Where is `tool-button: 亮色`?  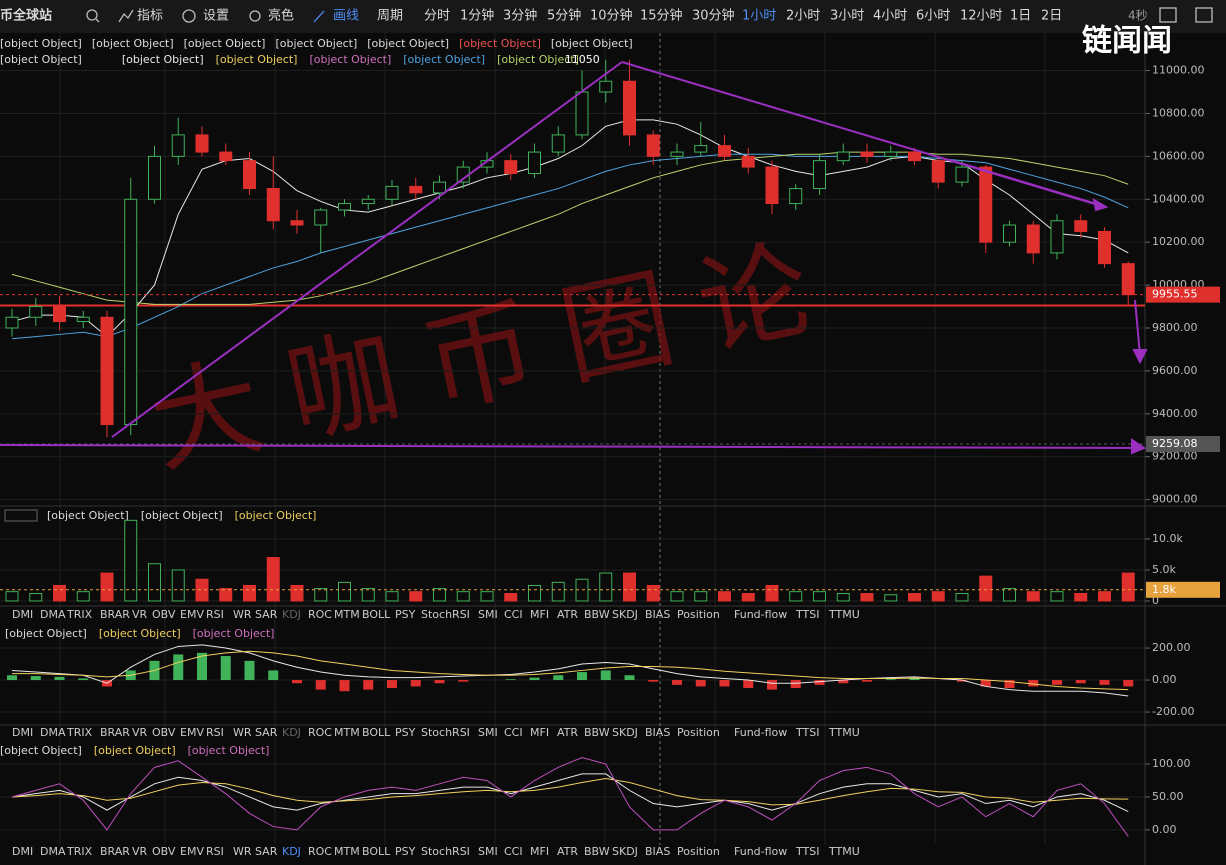 tool-button: 亮色 is located at coordinates (281, 16).